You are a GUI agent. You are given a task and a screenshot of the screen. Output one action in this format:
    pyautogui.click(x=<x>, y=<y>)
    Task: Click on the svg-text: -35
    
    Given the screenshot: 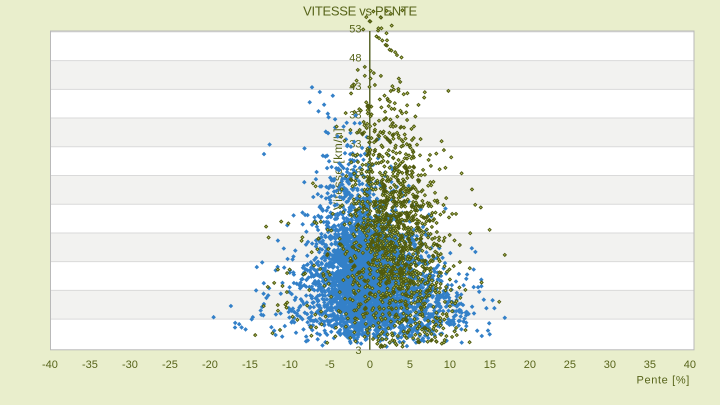 What is the action you would take?
    pyautogui.click(x=90, y=365)
    